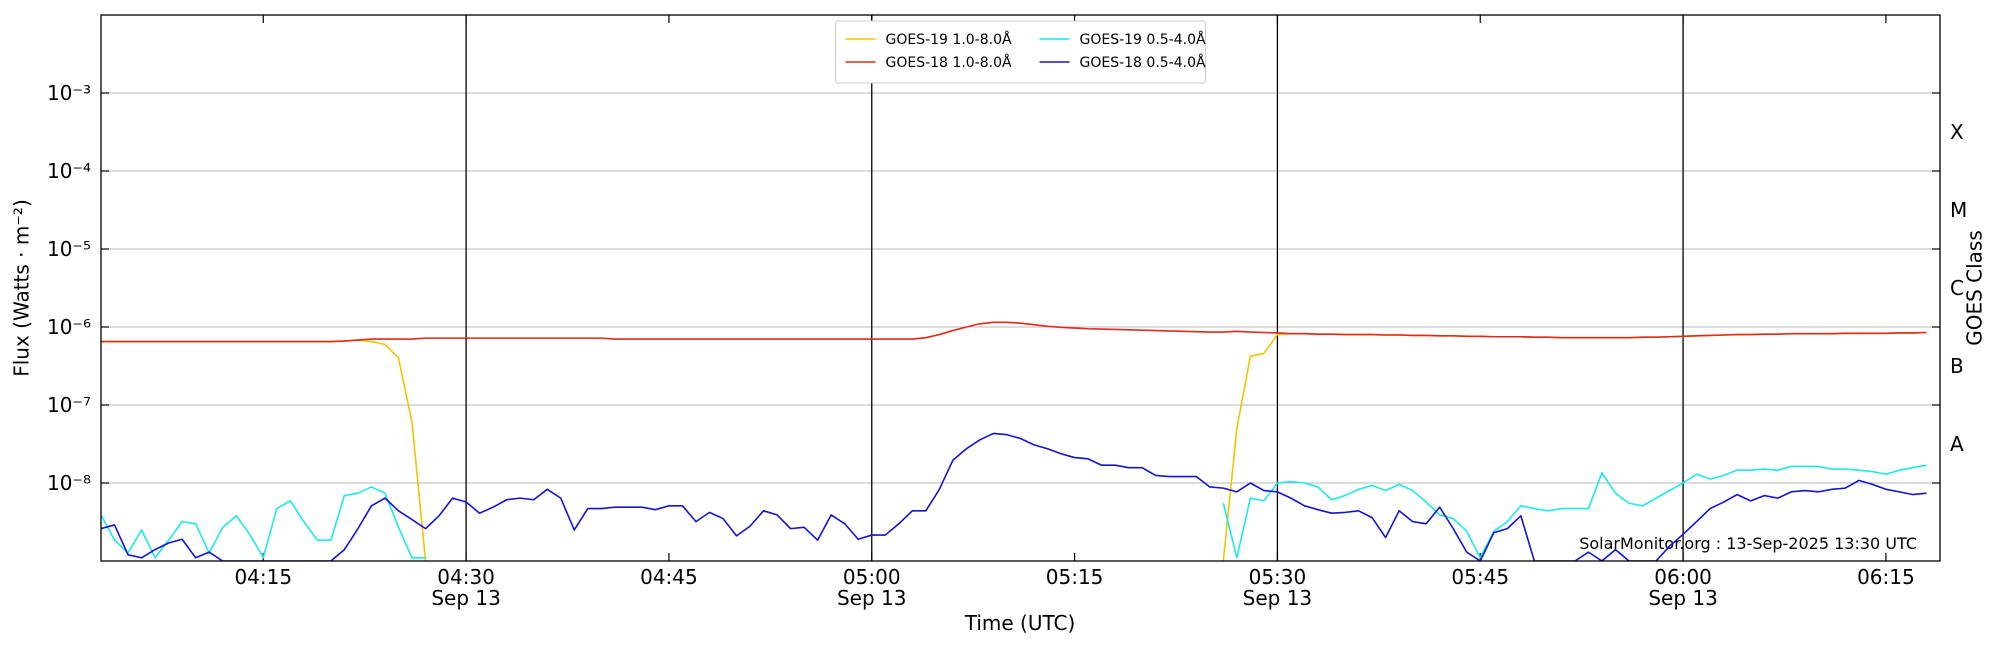  I want to click on x-tick-label: 05:30, so click(1278, 577).